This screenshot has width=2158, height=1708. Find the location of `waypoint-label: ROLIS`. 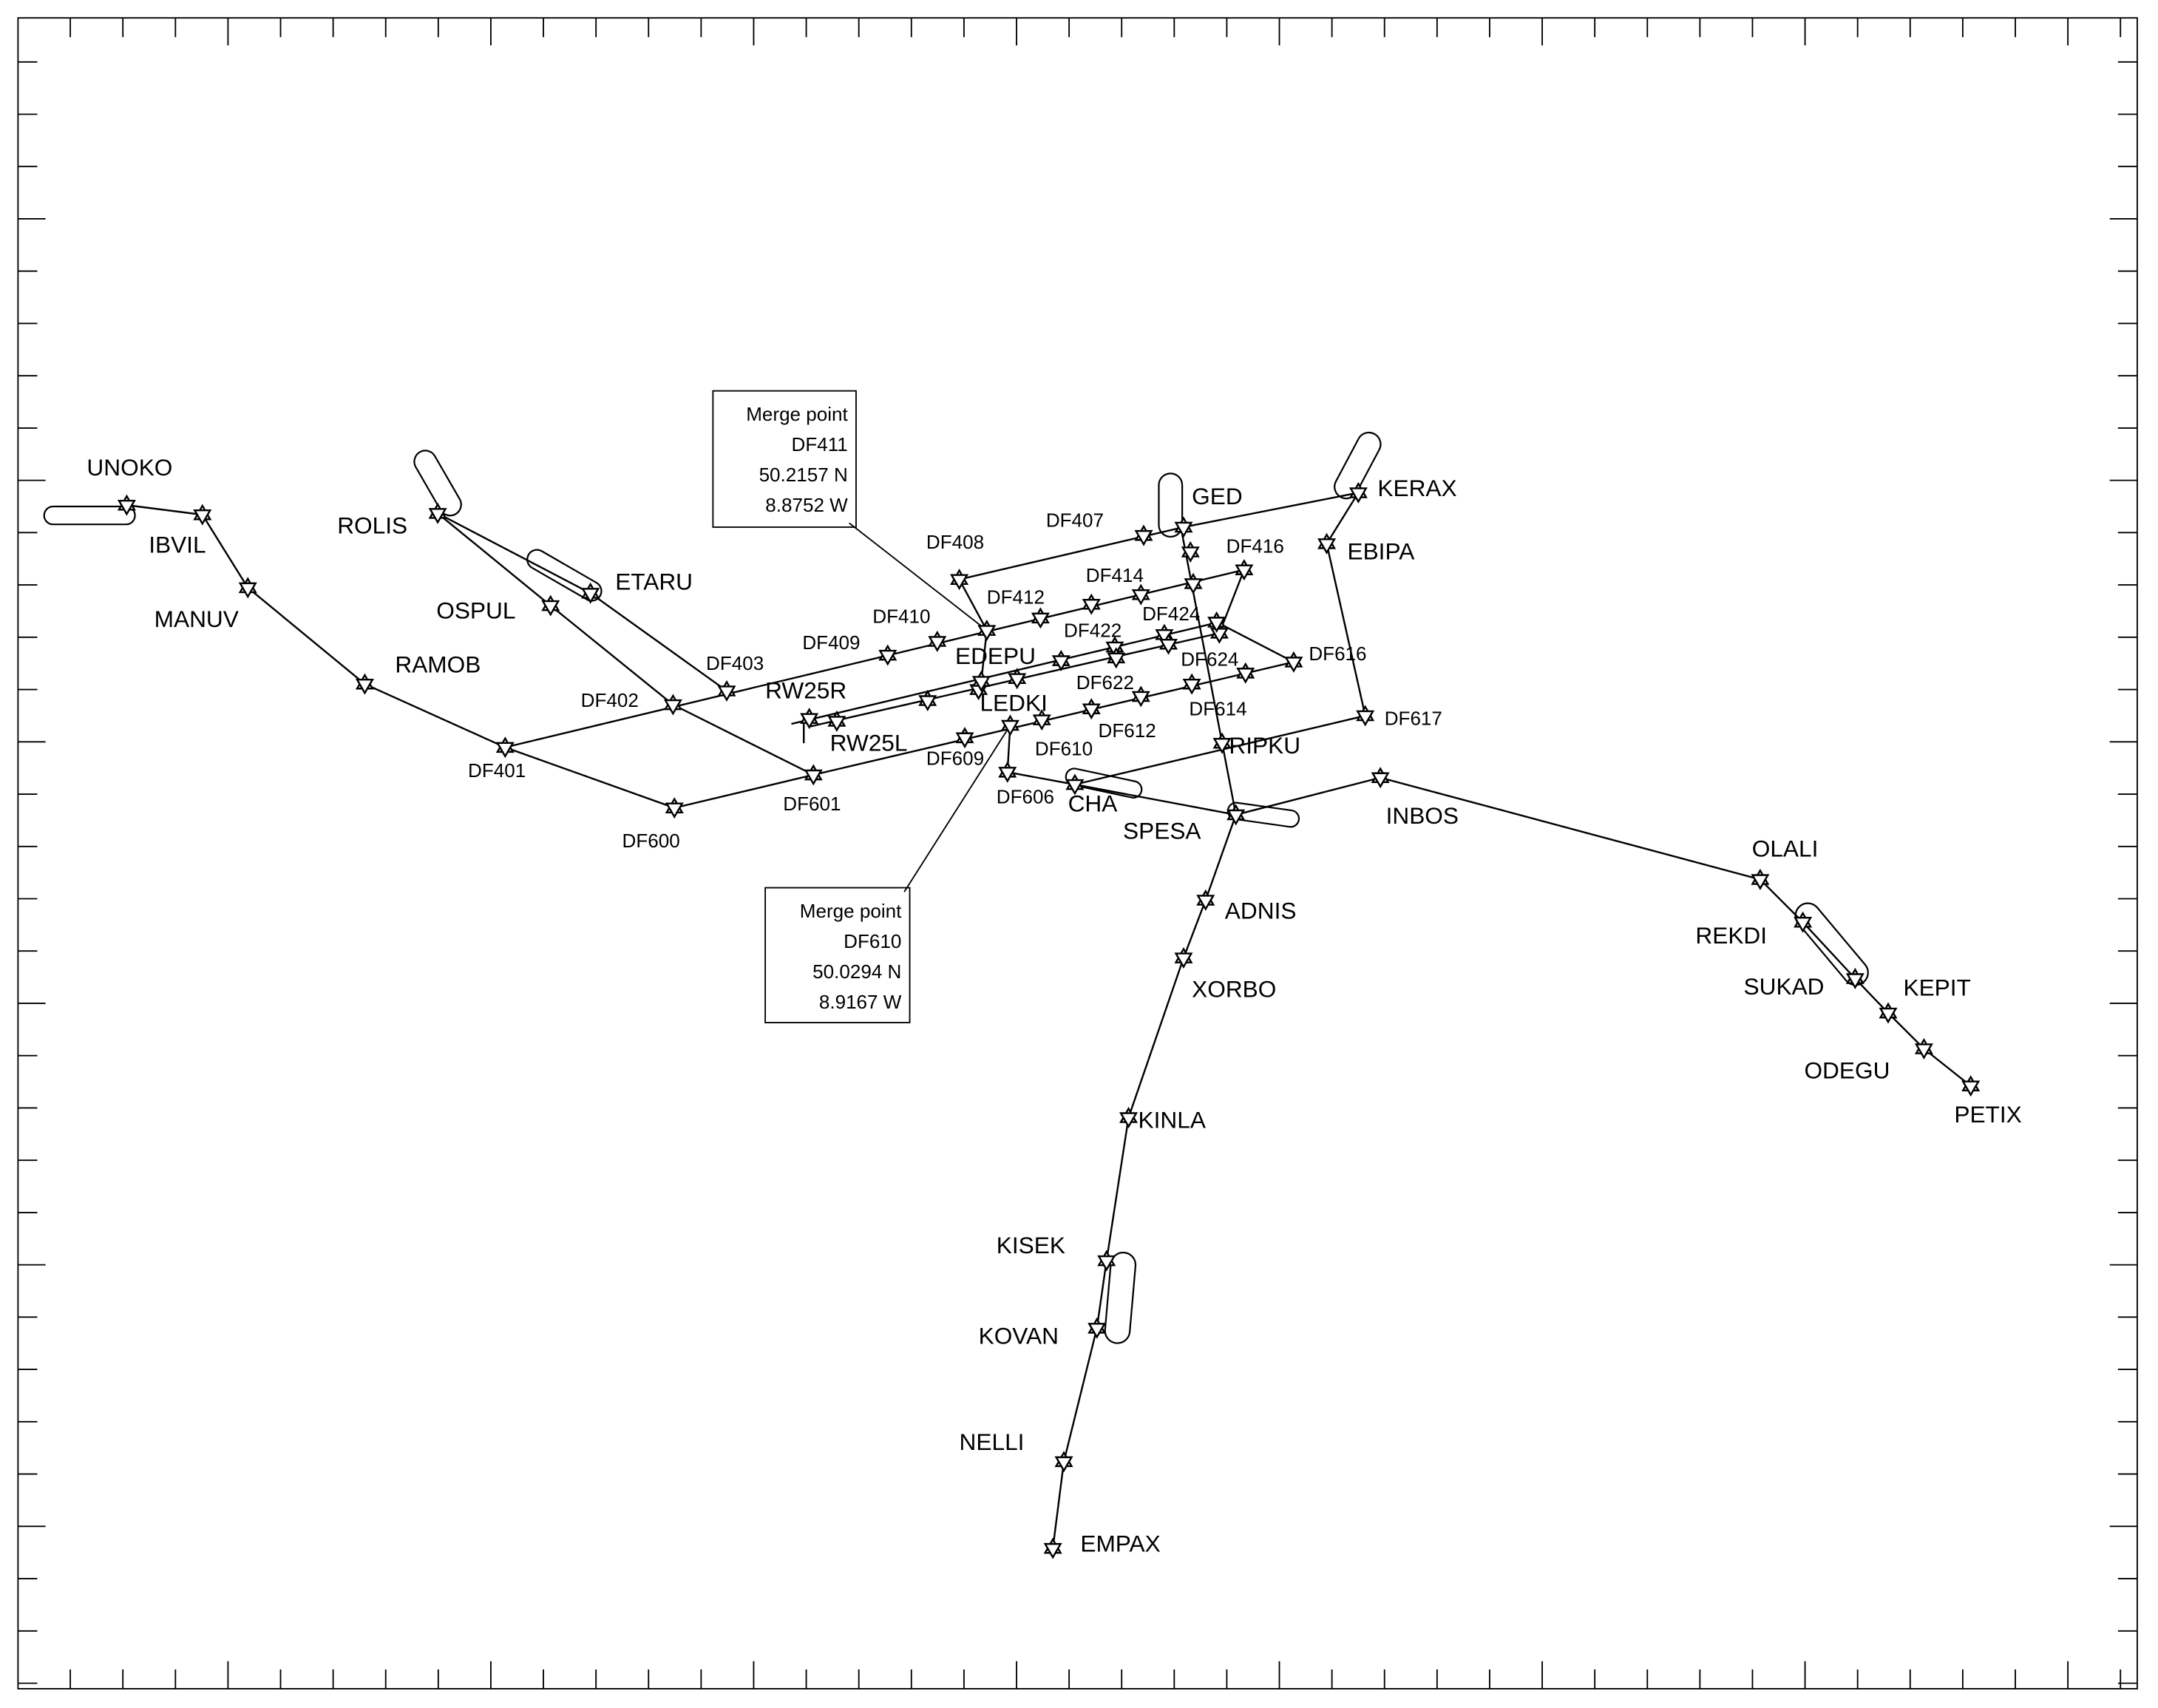

waypoint-label: ROLIS is located at coordinates (372, 525).